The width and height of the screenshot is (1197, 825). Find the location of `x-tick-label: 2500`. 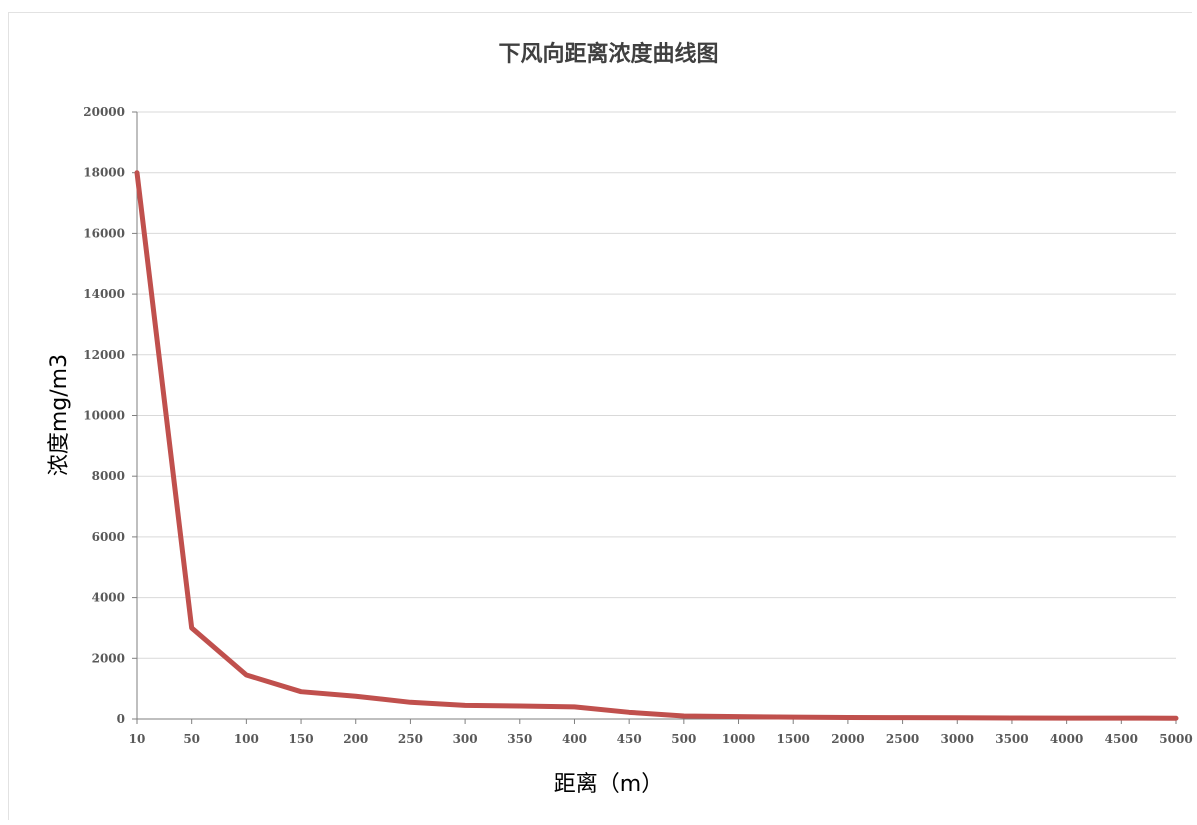

x-tick-label: 2500 is located at coordinates (902, 739).